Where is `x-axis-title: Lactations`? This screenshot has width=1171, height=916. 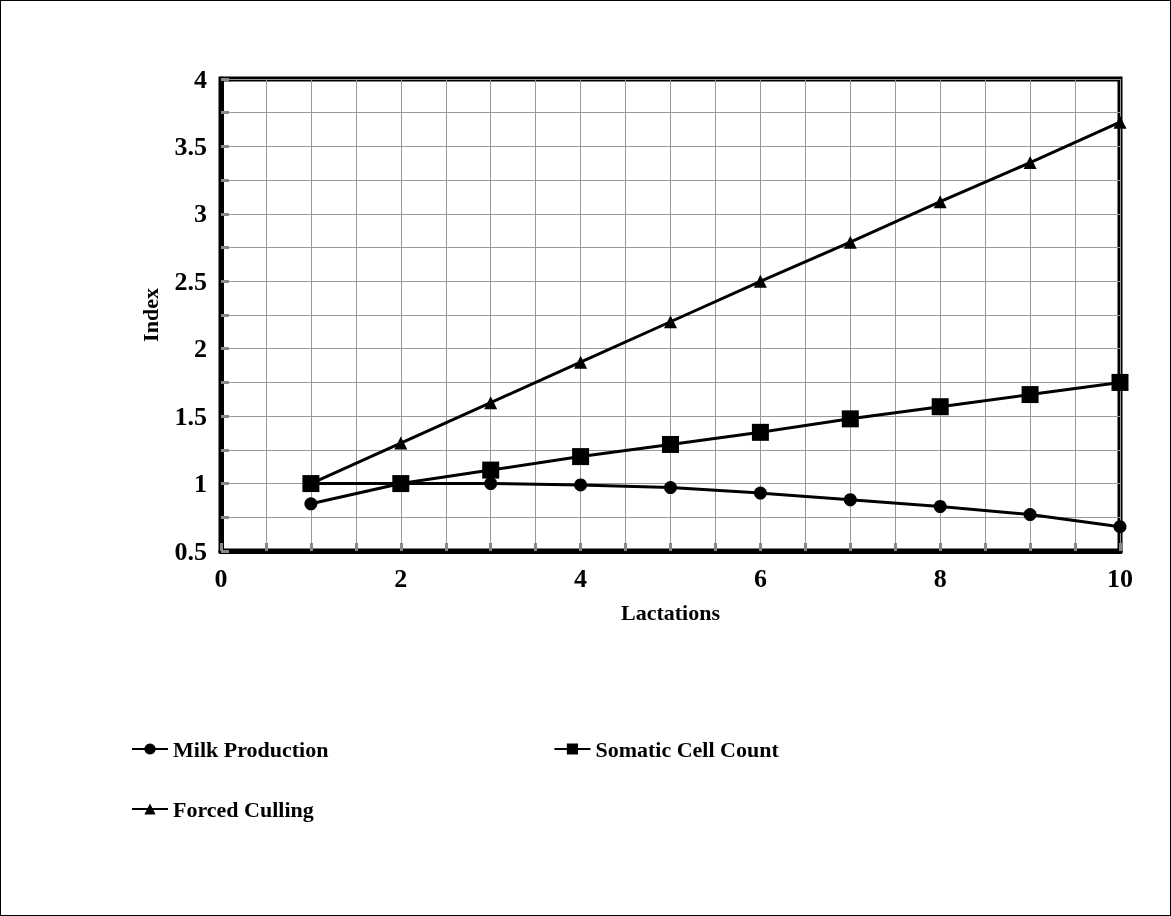 x-axis-title: Lactations is located at coordinates (671, 612).